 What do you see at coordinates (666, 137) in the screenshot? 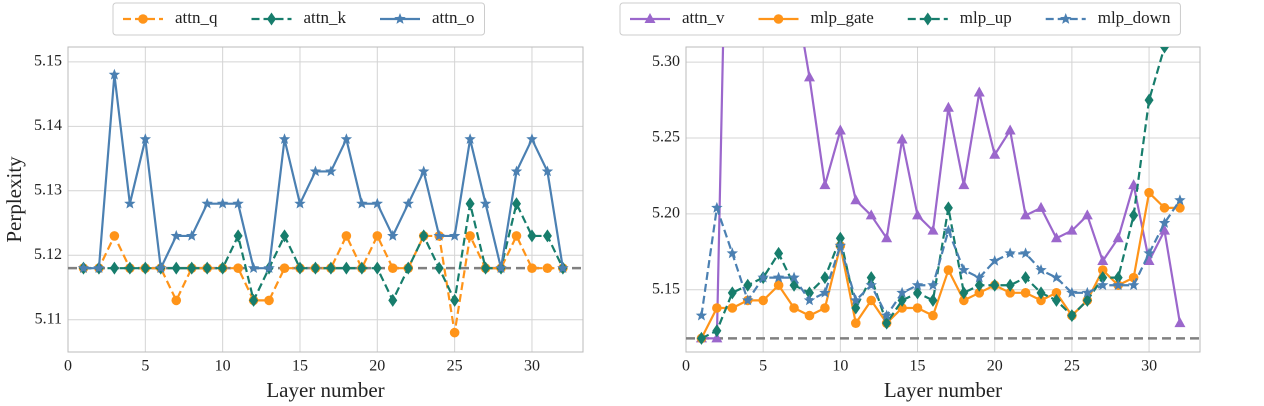
I see `y-tick-label: 5.25` at bounding box center [666, 137].